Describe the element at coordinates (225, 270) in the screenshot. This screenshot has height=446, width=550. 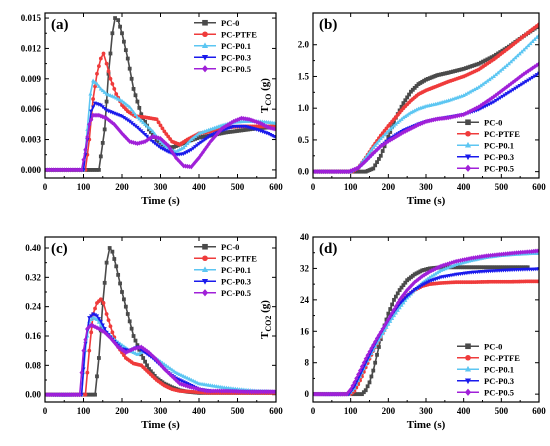
I see `legend: PC-0PC-PTFE PC-P0.1PC-P0.3 PC-P0.5` at that location.